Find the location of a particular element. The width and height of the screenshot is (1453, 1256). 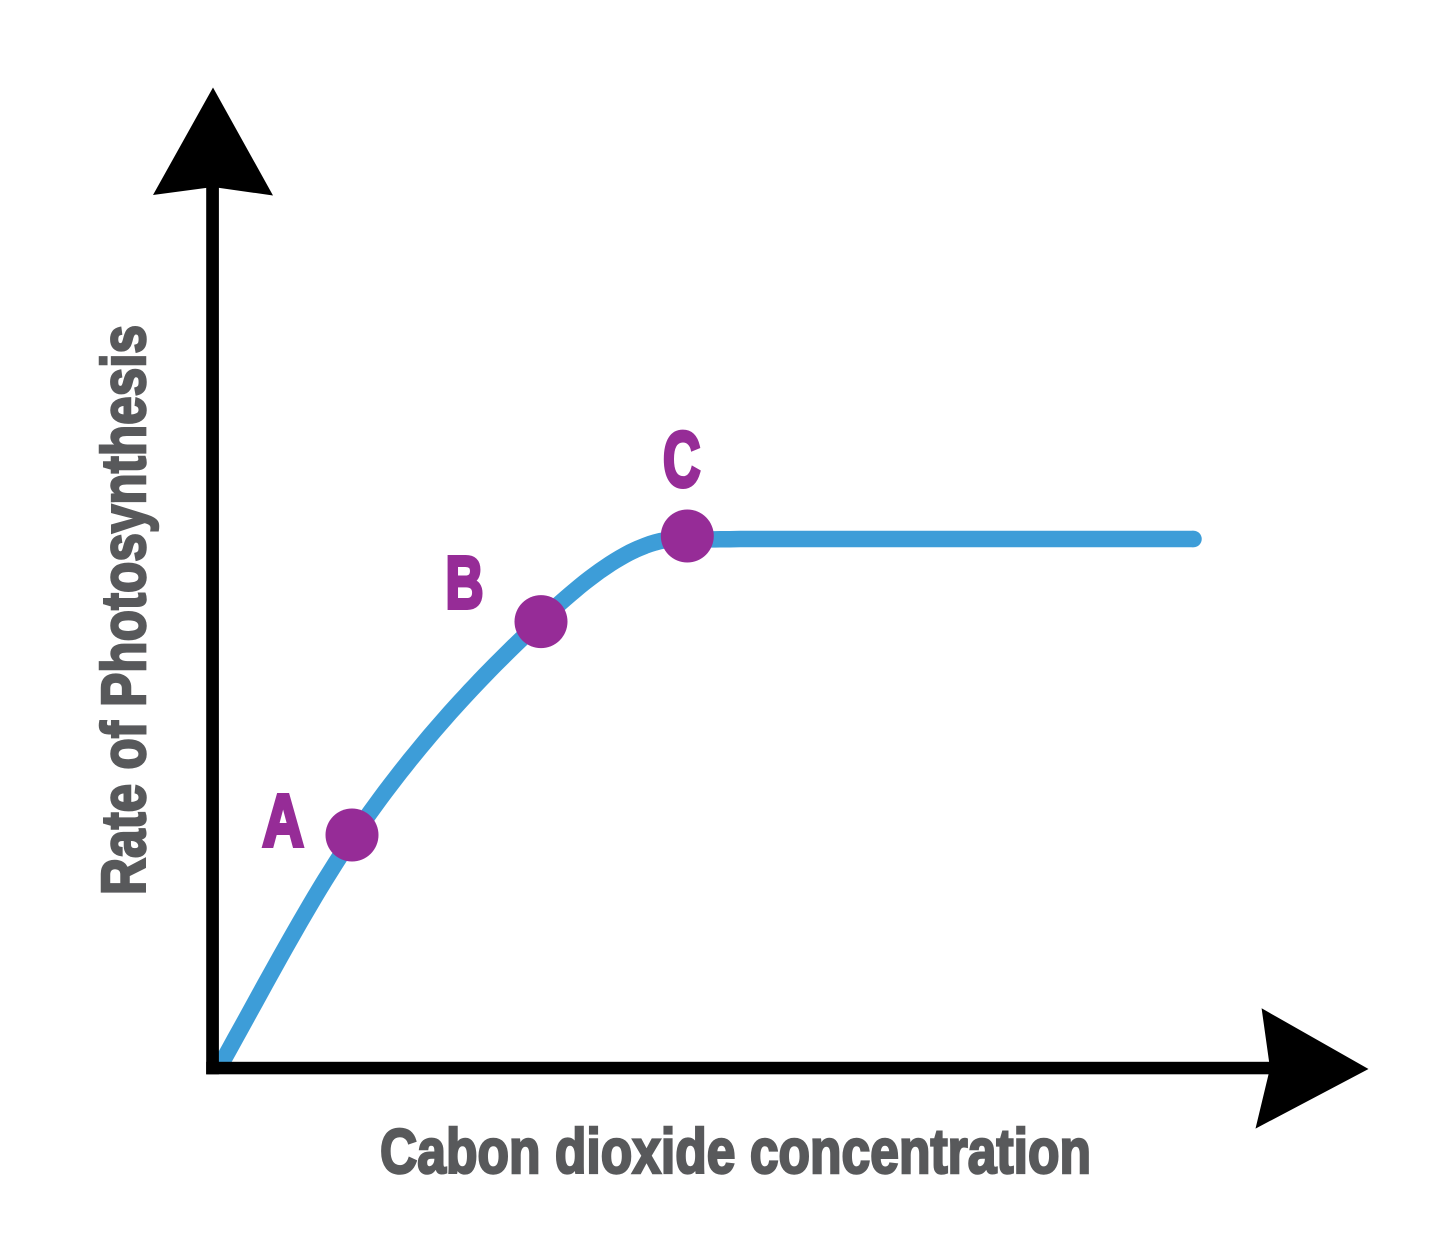

svg-text: C is located at coordinates (682, 459).